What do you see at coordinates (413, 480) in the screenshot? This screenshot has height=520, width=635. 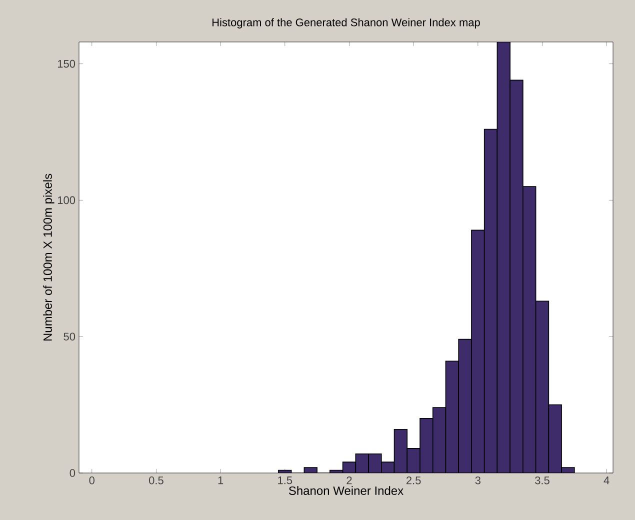 I see `x-tick-label: 2.5` at bounding box center [413, 480].